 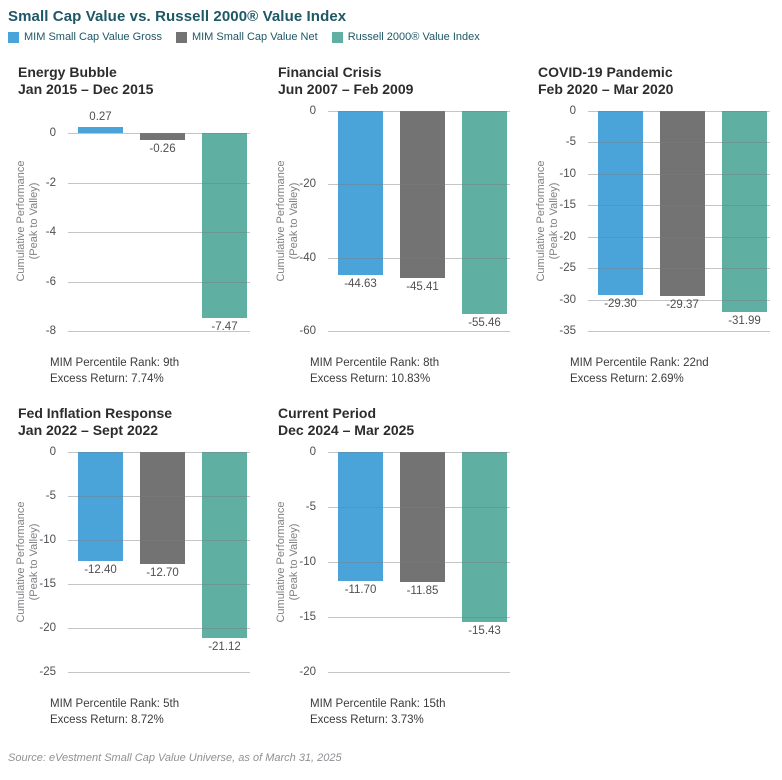 What do you see at coordinates (224, 646) in the screenshot?
I see `bar-value-label: -21.12` at bounding box center [224, 646].